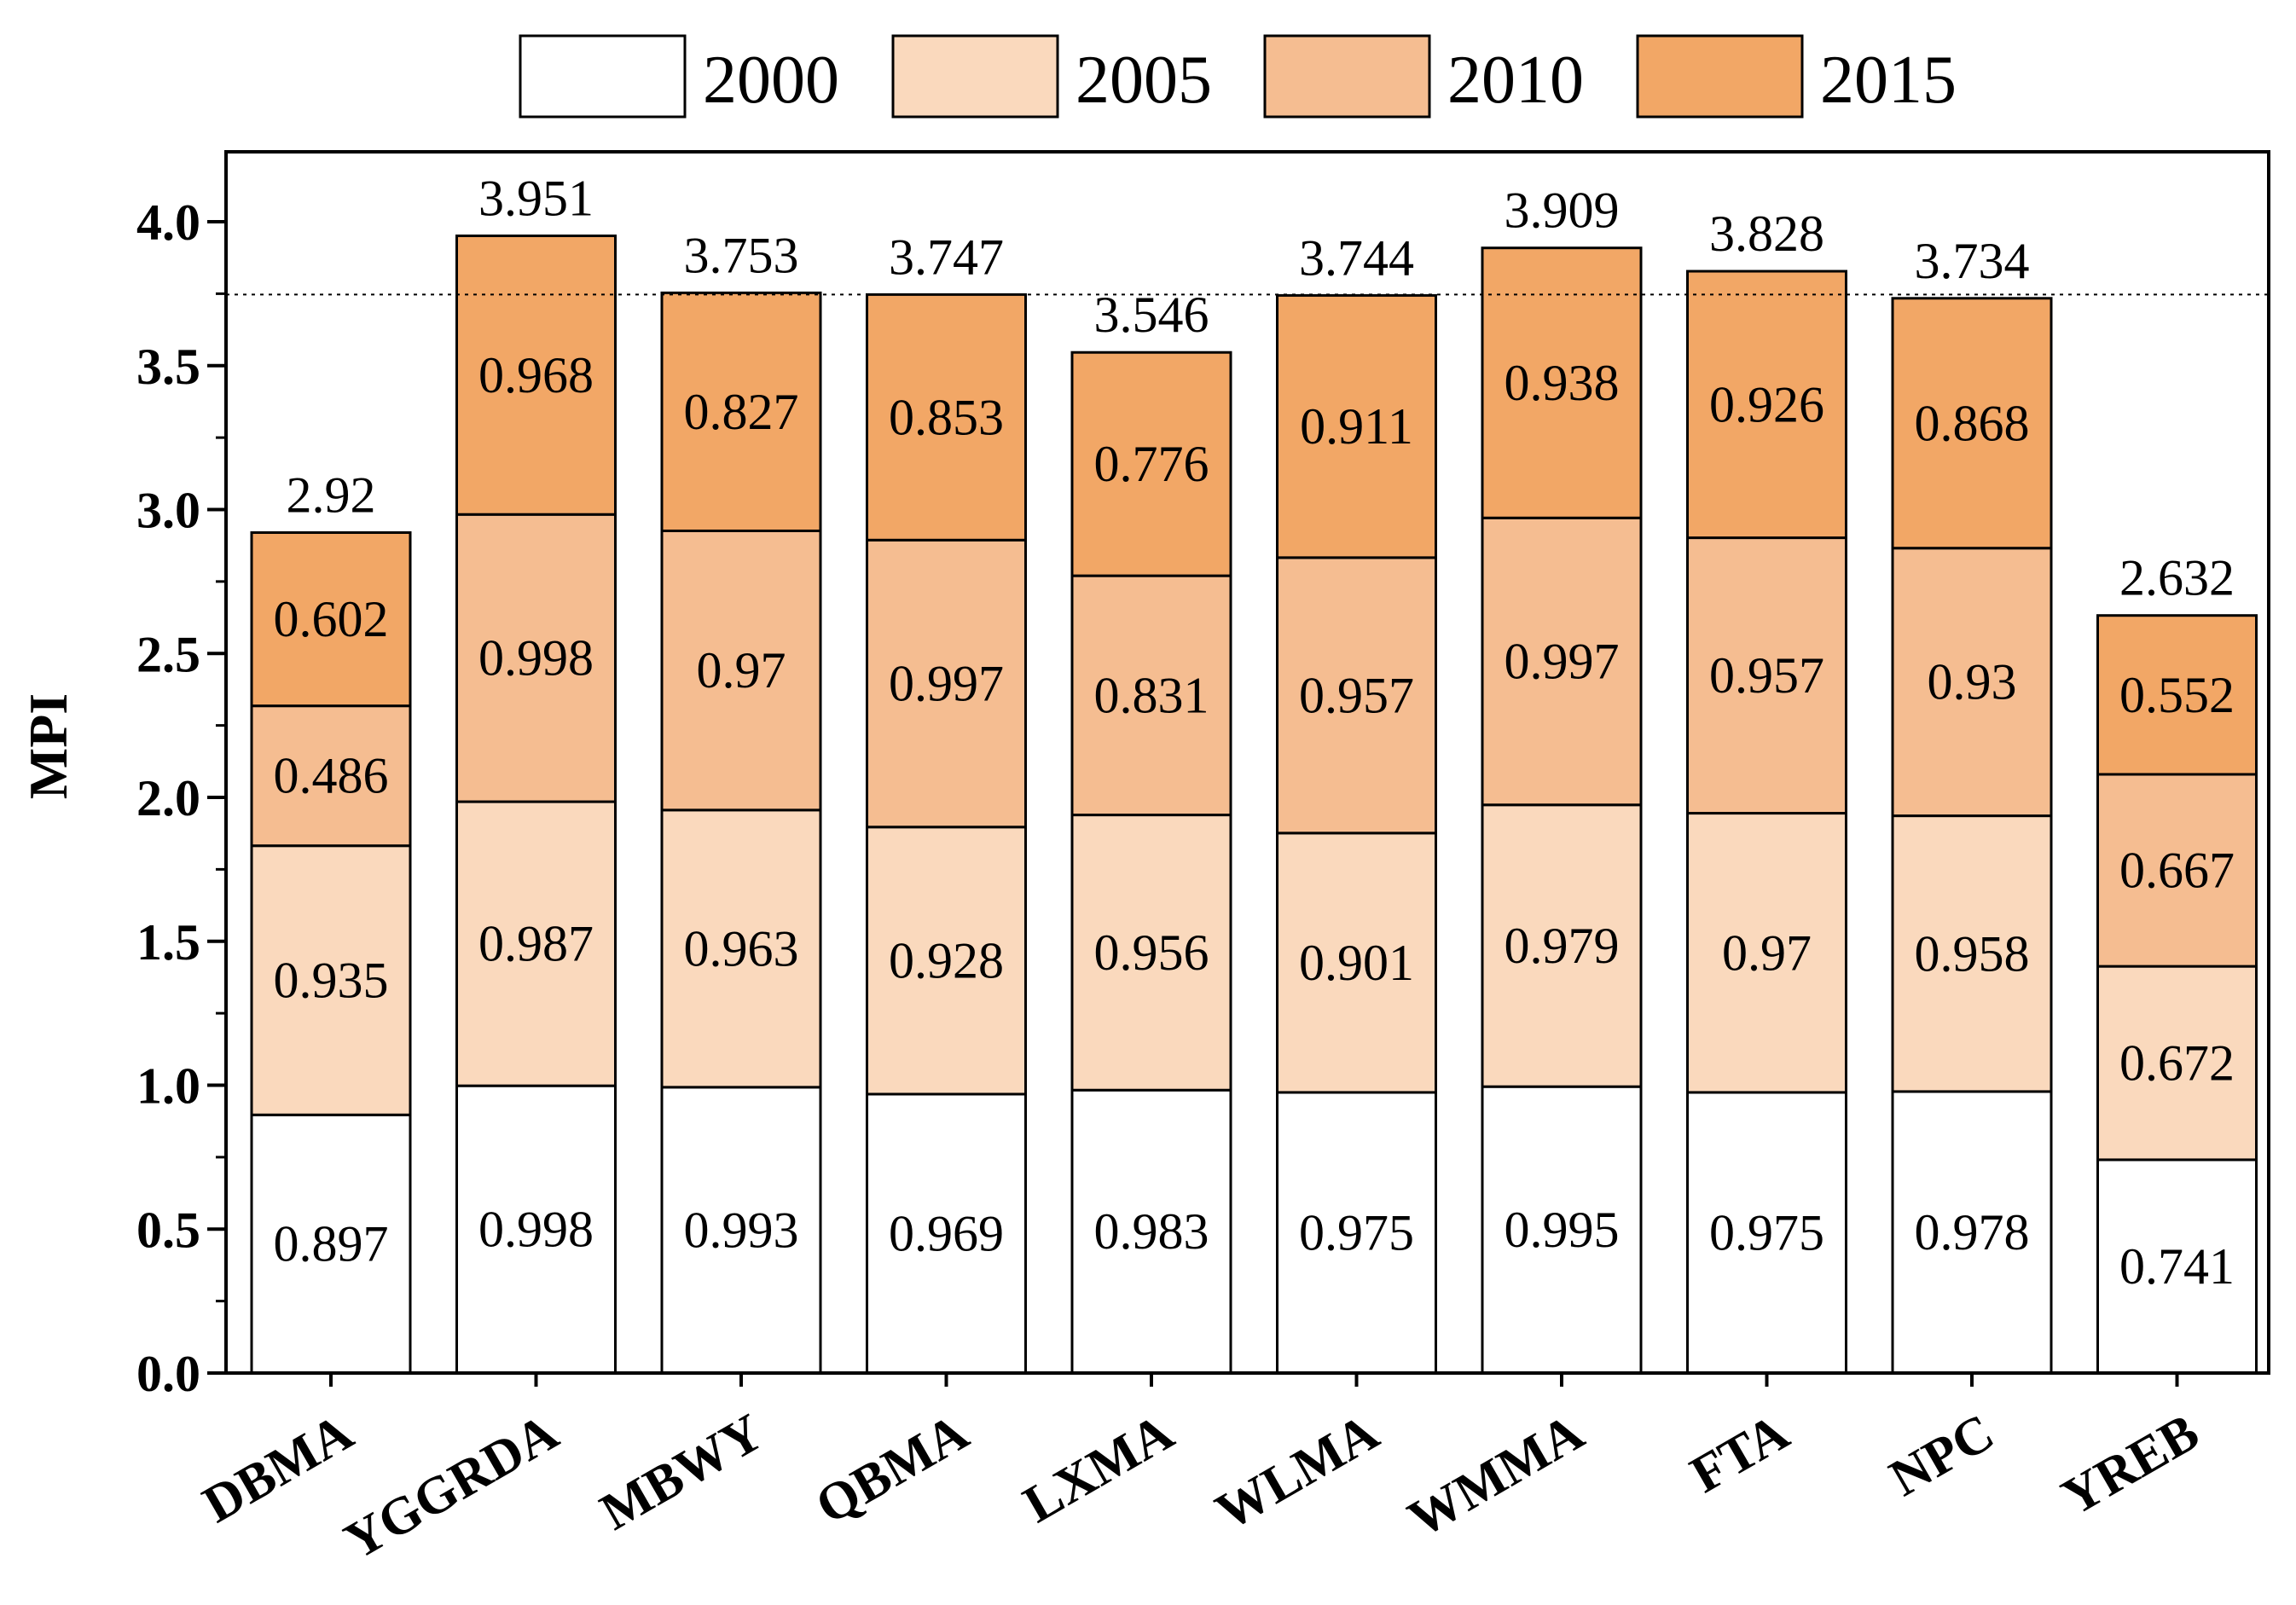 The width and height of the screenshot is (2296, 1605). What do you see at coordinates (1767, 952) in the screenshot?
I see `data-label-FTA-2005: 0.97` at bounding box center [1767, 952].